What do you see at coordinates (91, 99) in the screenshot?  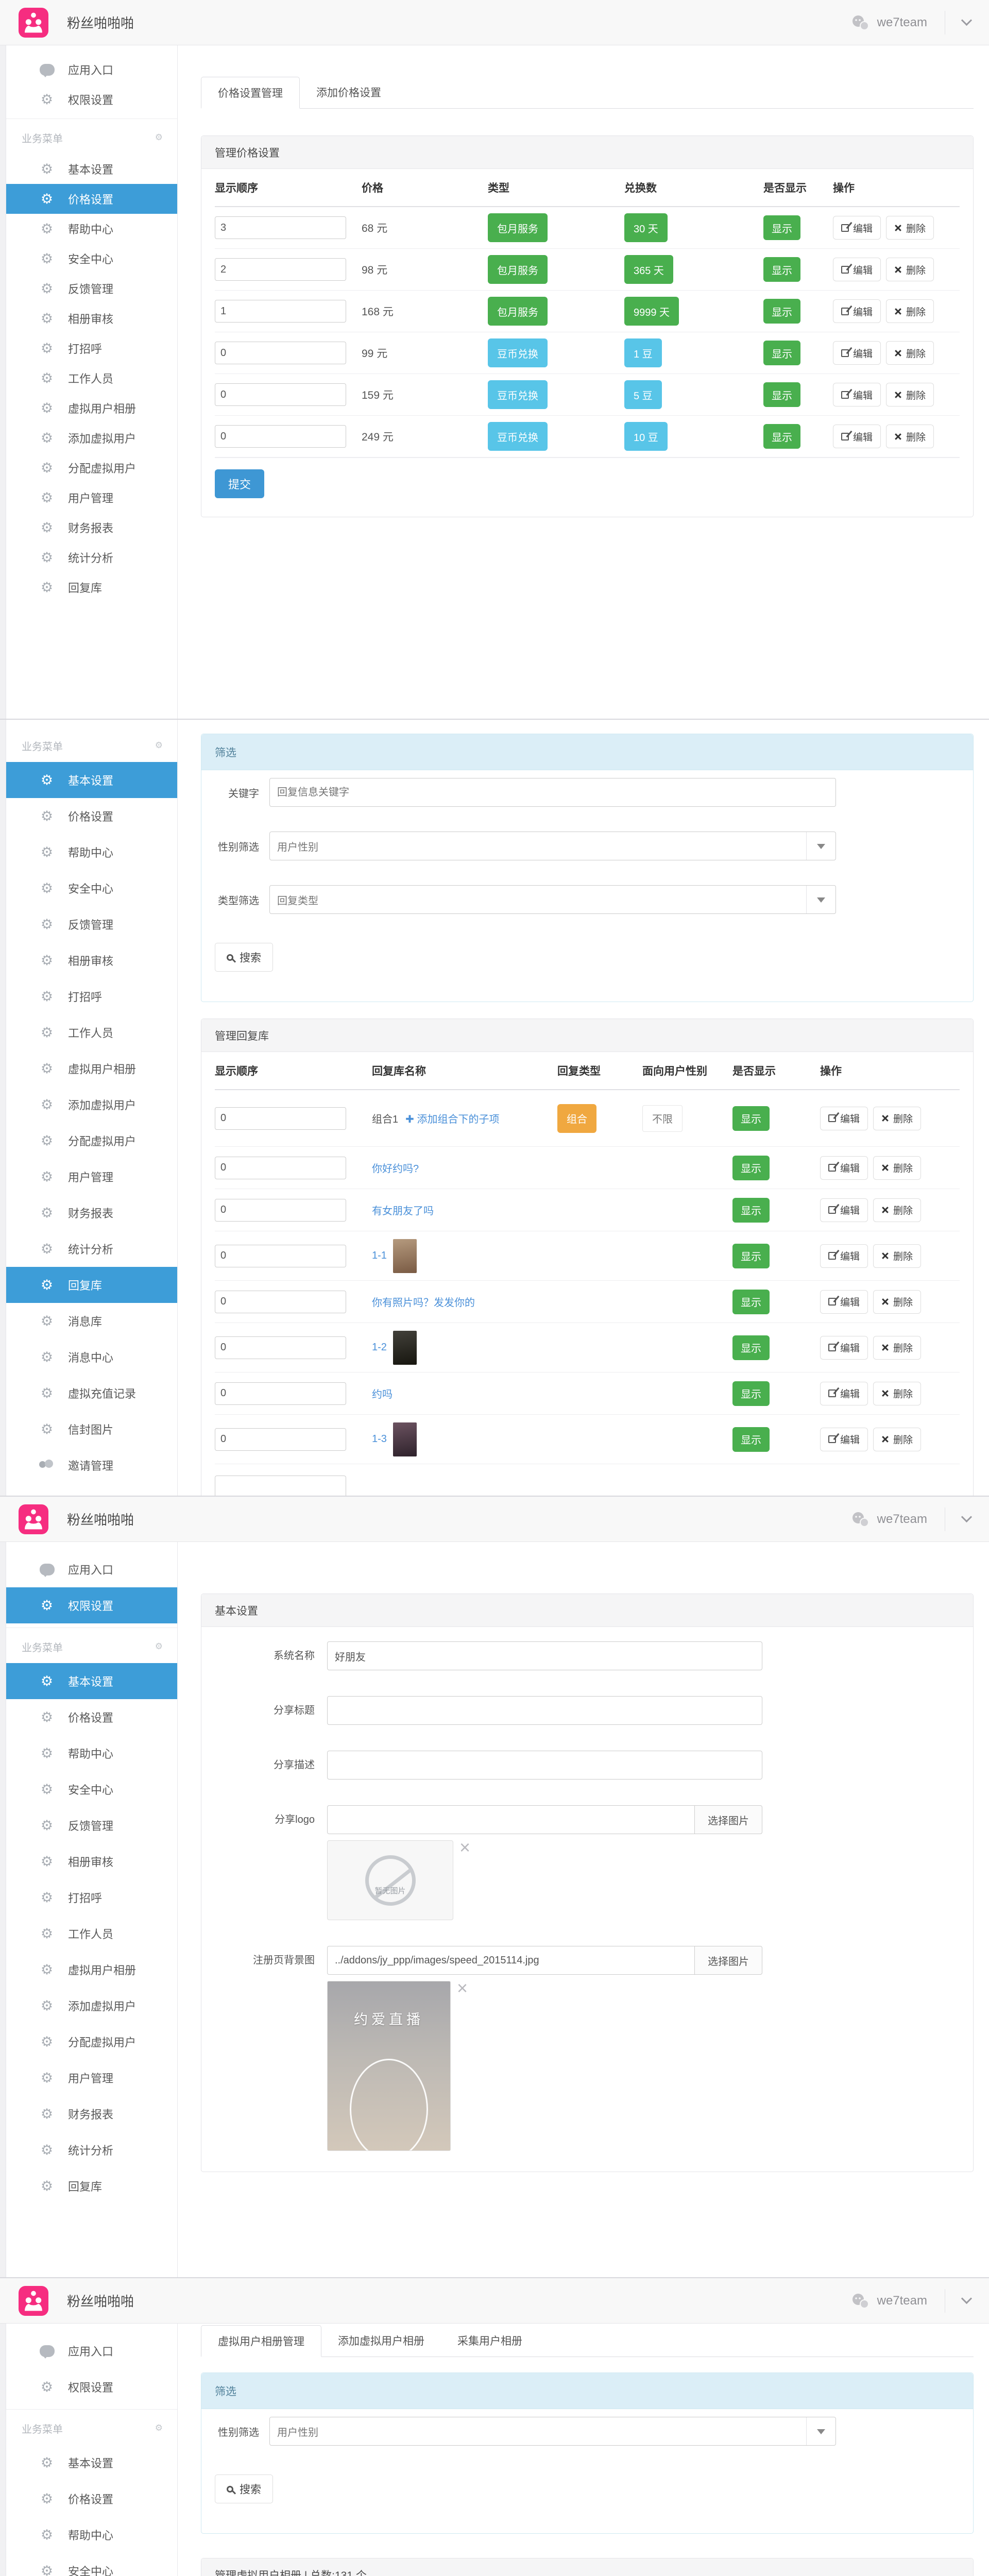 I see `sidebar-item-permissions: ⚙ 权限设置` at bounding box center [91, 99].